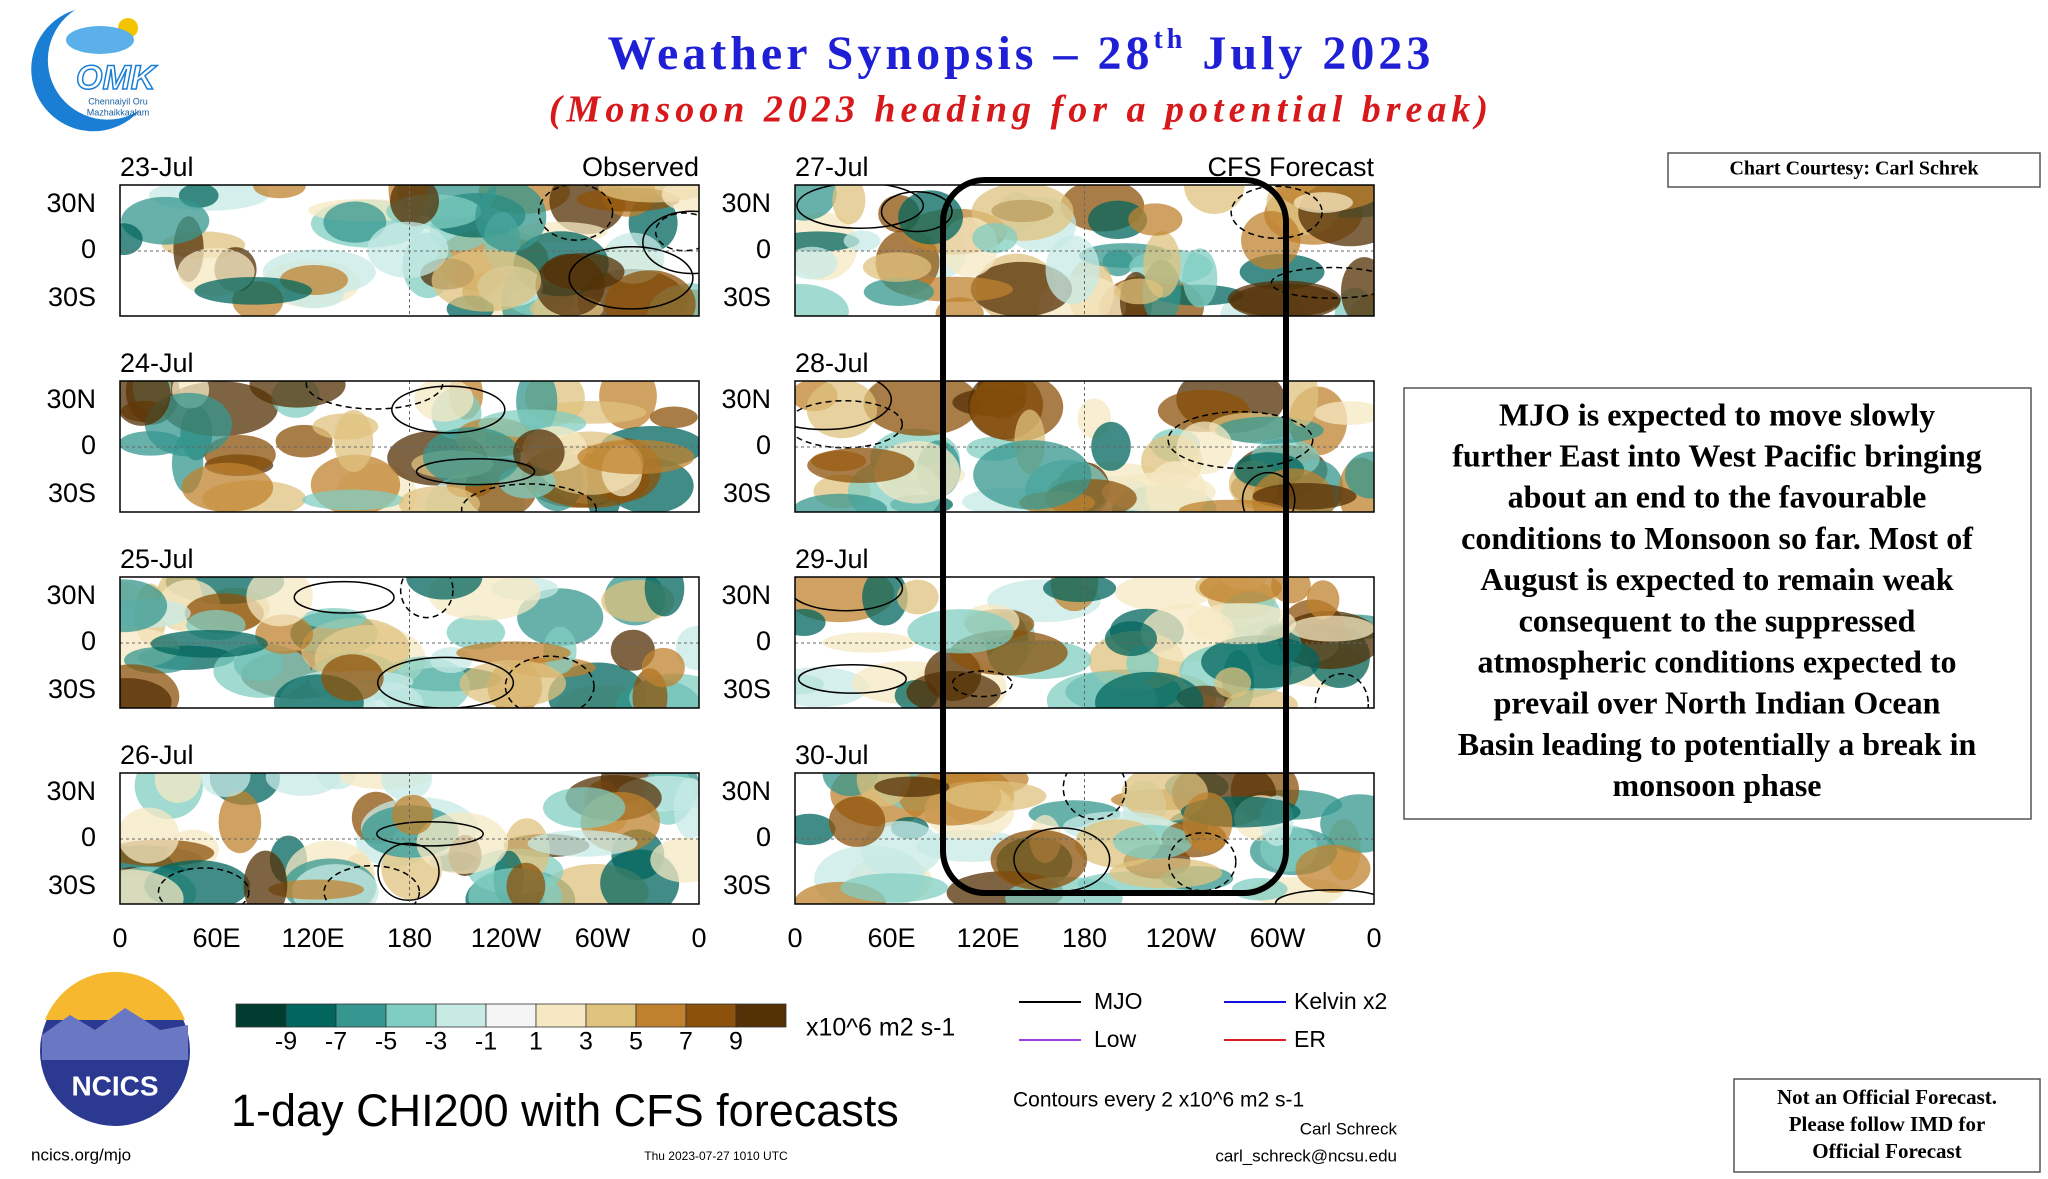 The height and width of the screenshot is (1179, 2048). Describe the element at coordinates (157, 167) in the screenshot. I see `panel-date: 23-Jul` at that location.